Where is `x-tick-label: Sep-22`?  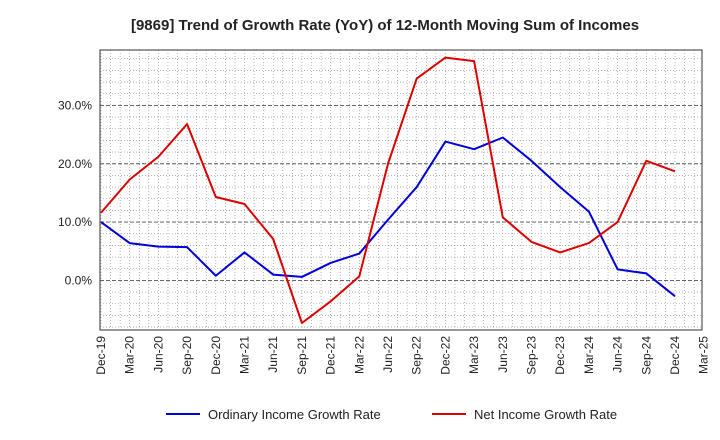
x-tick-label: Sep-22 is located at coordinates (417, 355).